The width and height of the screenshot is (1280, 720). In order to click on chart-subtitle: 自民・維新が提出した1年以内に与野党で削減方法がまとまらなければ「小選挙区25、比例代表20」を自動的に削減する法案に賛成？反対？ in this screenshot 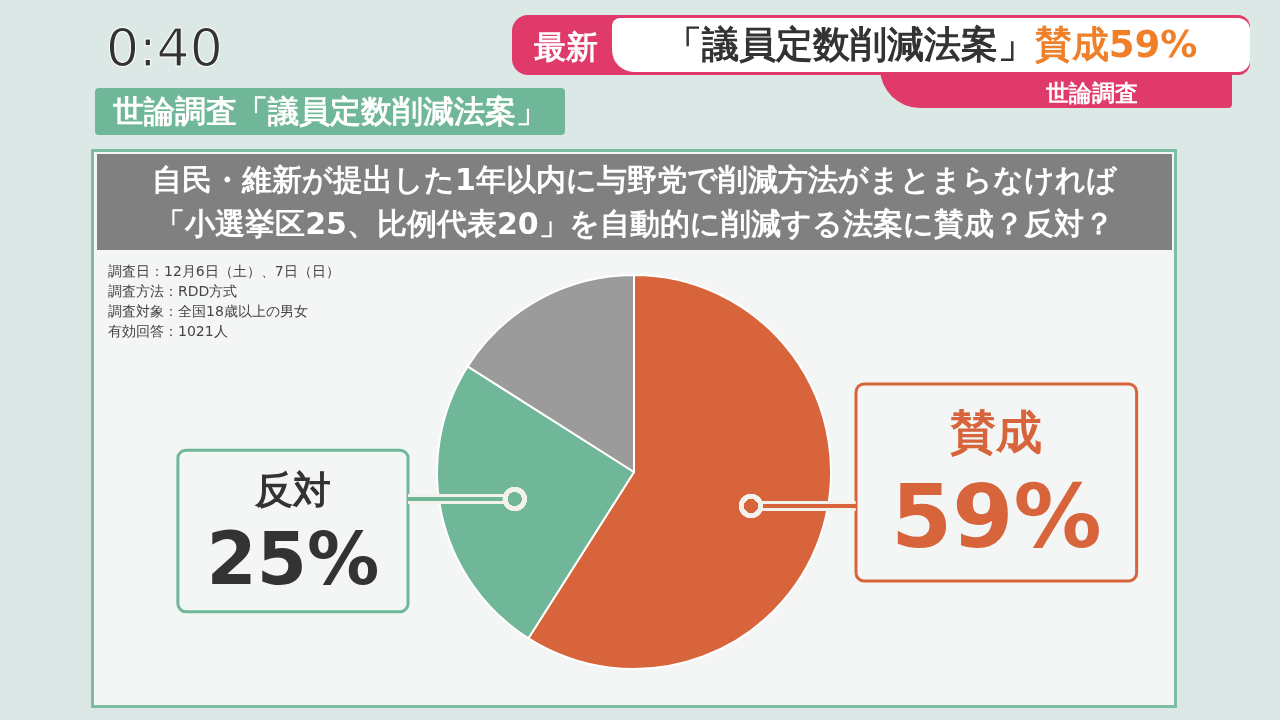, I will do `click(634, 202)`.